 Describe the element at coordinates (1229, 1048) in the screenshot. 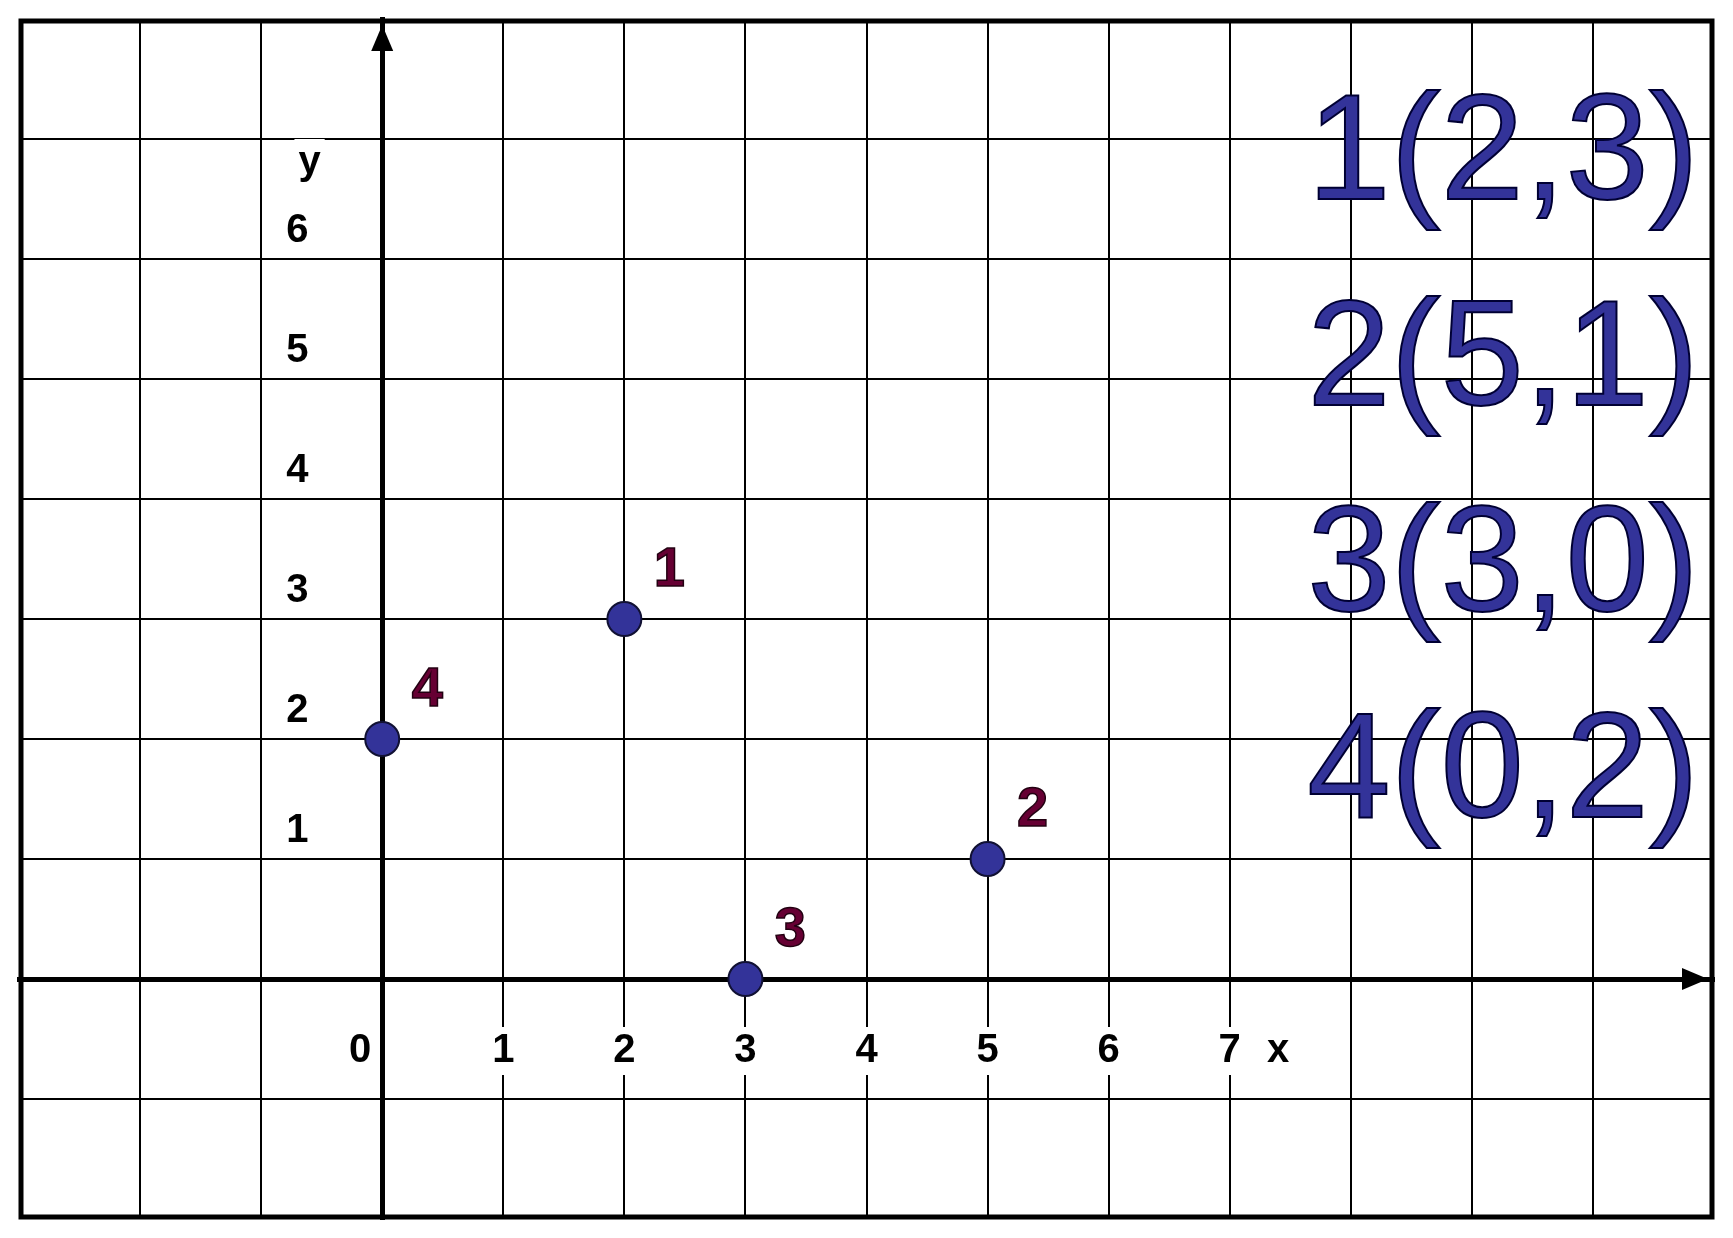

I see `x-tick-label: 7` at that location.